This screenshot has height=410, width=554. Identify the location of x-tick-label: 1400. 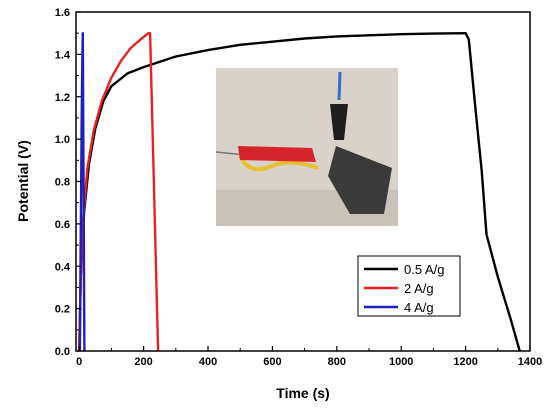
(530, 362).